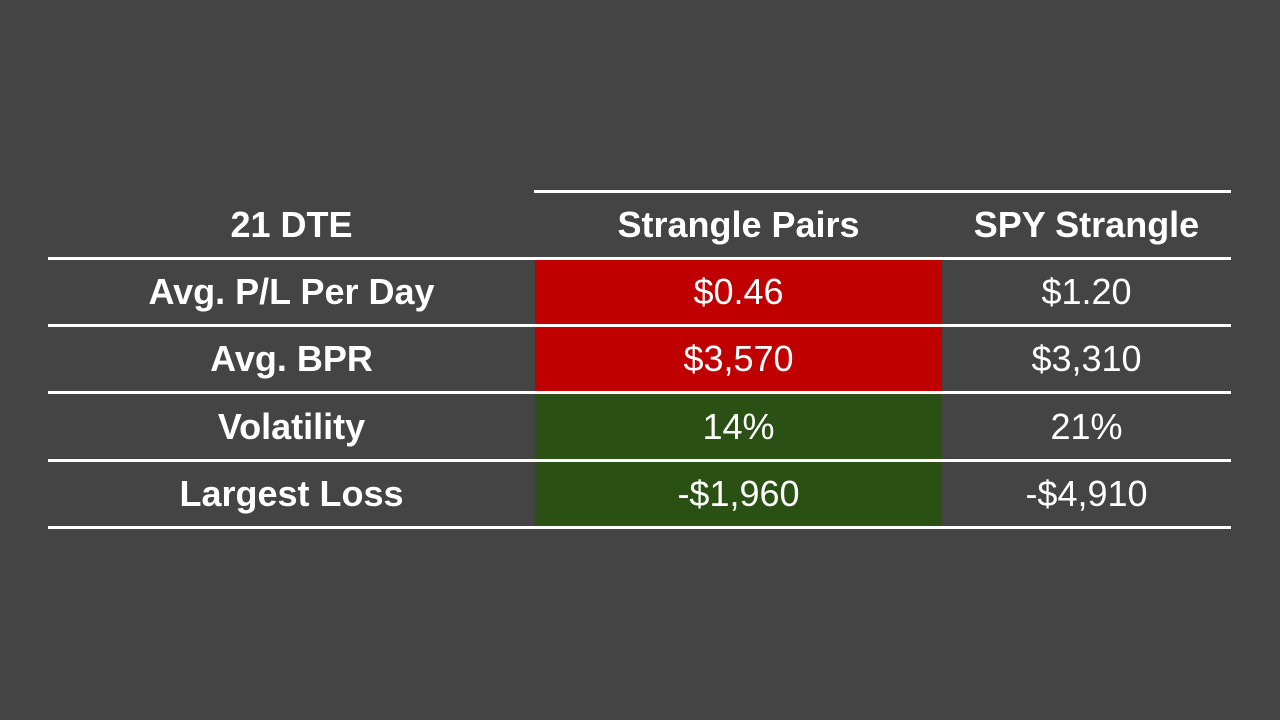 The width and height of the screenshot is (1280, 720). Describe the element at coordinates (1086, 493) in the screenshot. I see `cell-spy-strangle-largest-loss: -$4,910` at that location.